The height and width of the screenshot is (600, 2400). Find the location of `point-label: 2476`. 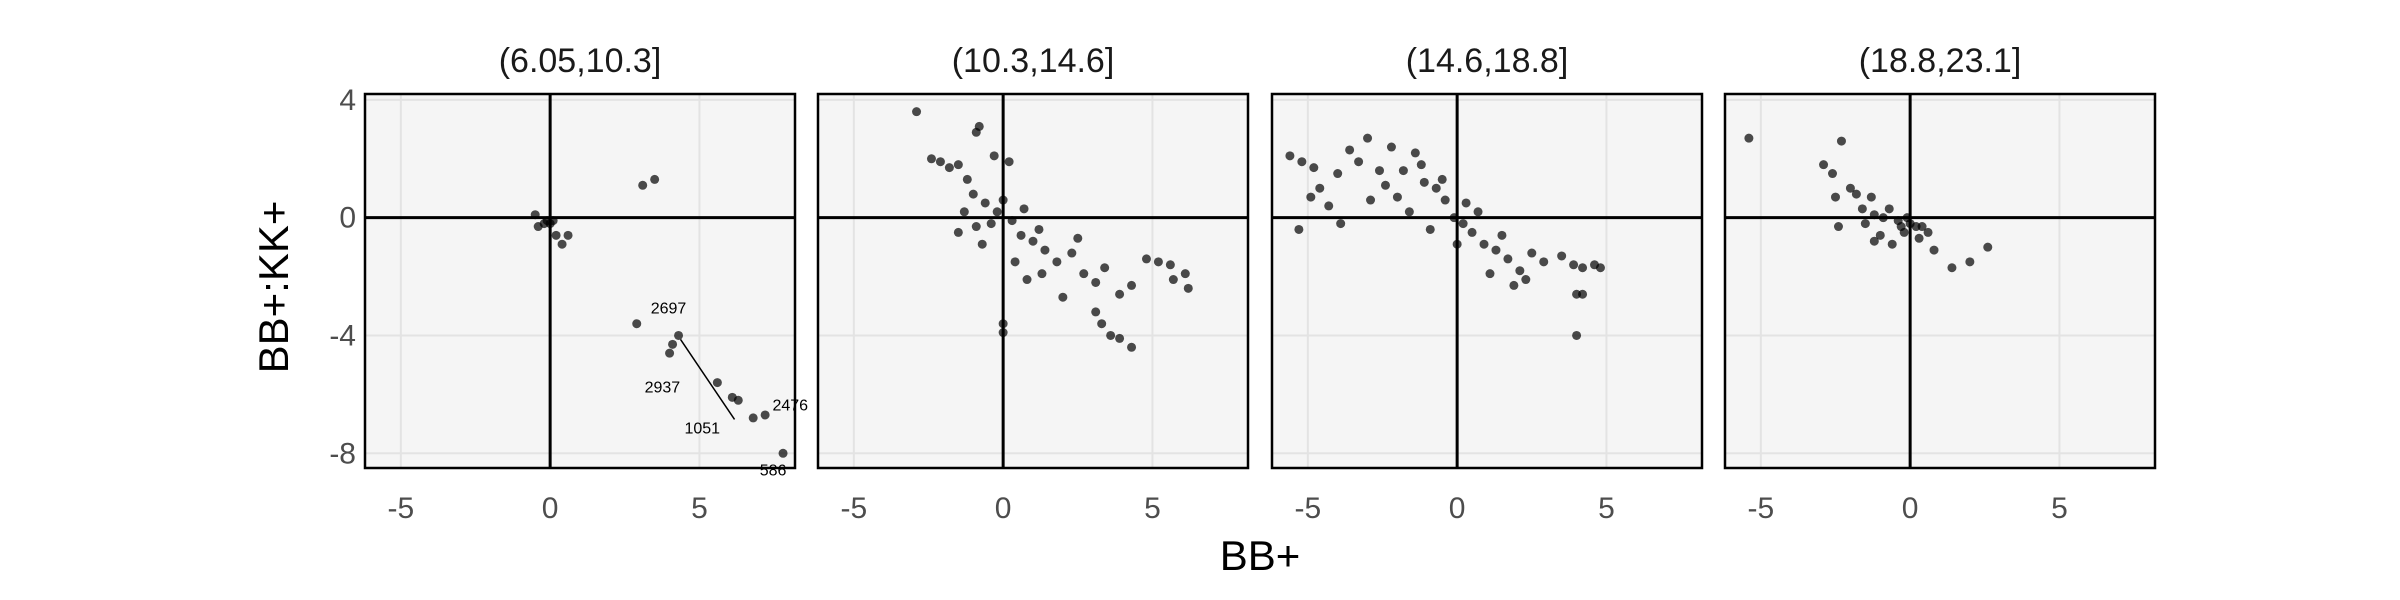

point-label: 2476 is located at coordinates (790, 405).